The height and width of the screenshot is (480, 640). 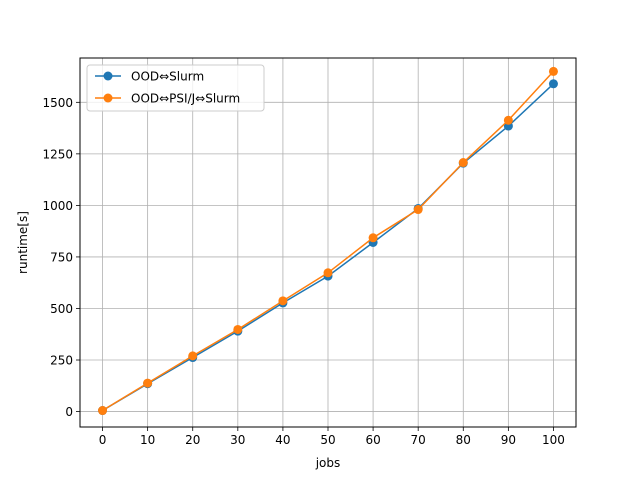 I want to click on y-axis: 0 250 500 750 1000 1250 1500, so click(x=61, y=257).